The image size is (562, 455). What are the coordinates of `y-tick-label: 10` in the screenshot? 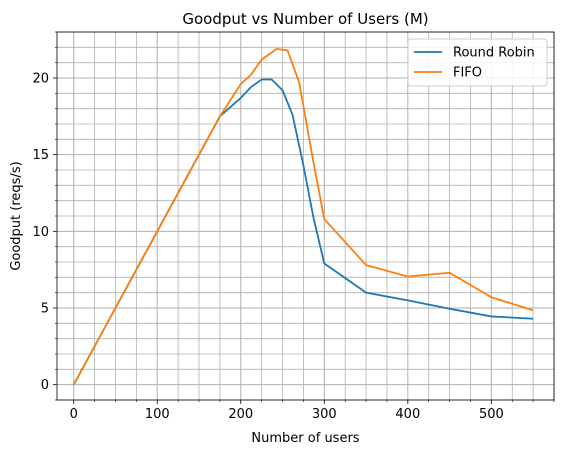 It's located at (40, 232).